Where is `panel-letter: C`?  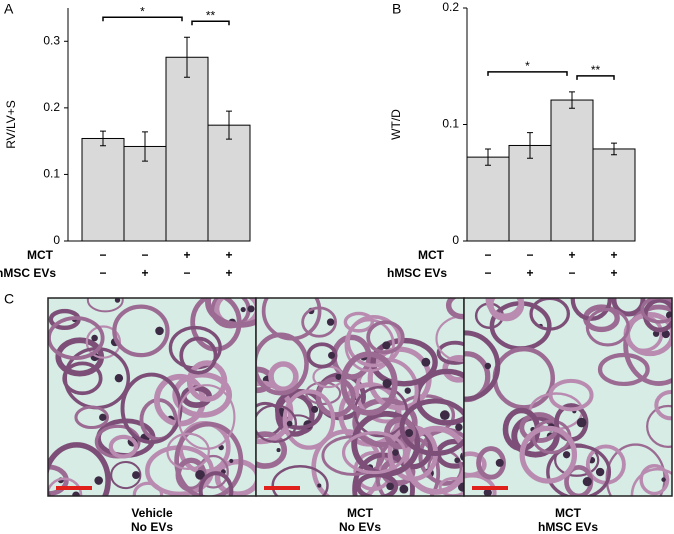
panel-letter: C is located at coordinates (9, 299).